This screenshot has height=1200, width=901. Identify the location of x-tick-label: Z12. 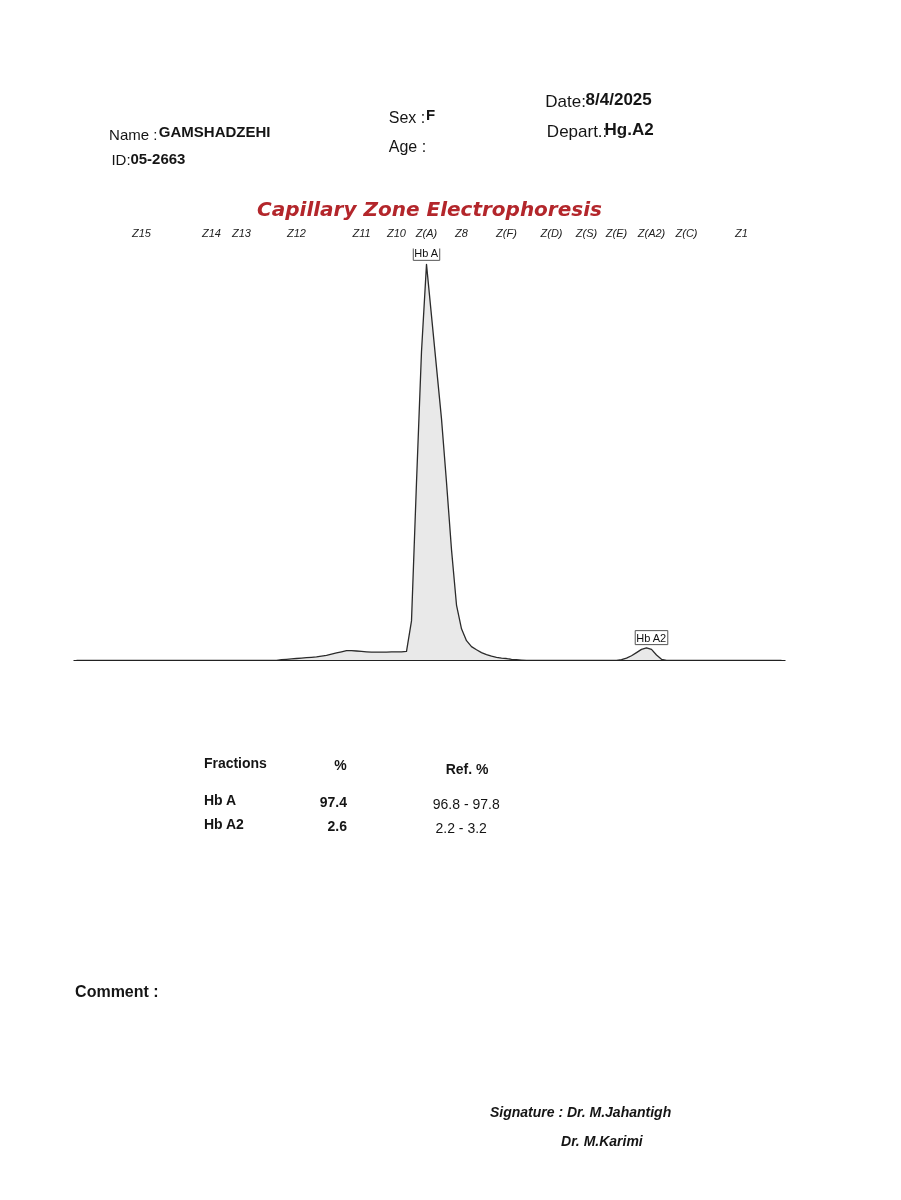
(296, 232).